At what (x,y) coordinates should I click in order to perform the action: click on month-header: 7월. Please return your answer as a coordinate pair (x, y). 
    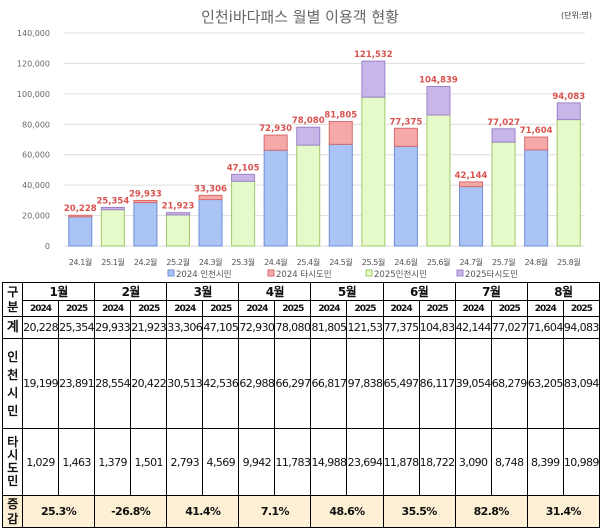
    Looking at the image, I should click on (491, 291).